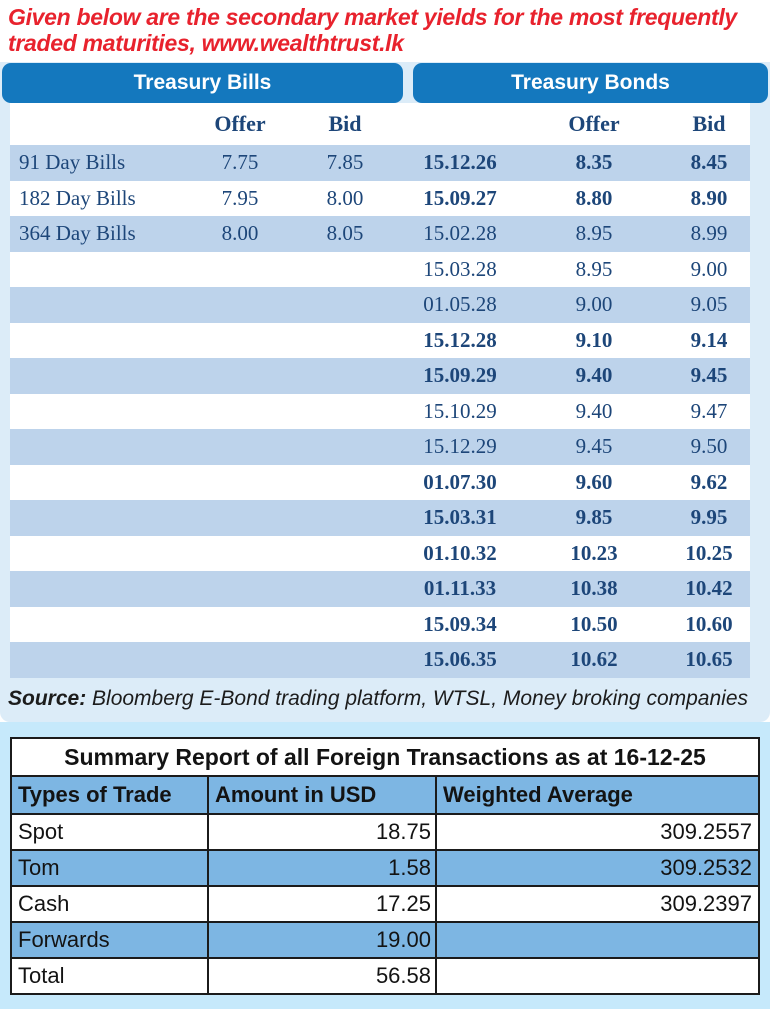 The height and width of the screenshot is (1009, 770). What do you see at coordinates (597, 832) in the screenshot?
I see `summary-weighted-cell: 309.2557` at bounding box center [597, 832].